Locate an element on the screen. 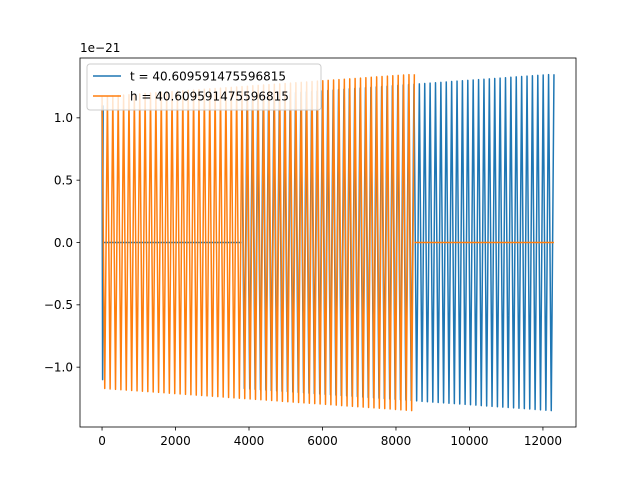 The image size is (640, 480). x-tick-label: 6000 is located at coordinates (322, 441).